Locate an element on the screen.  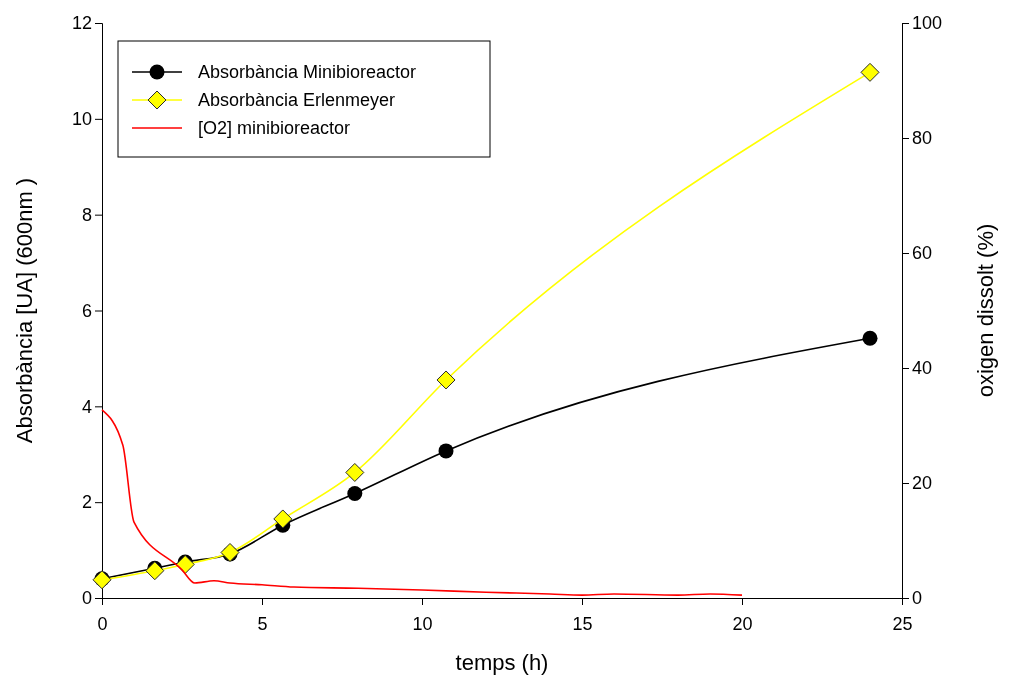
y-tick-label: 8 is located at coordinates (86, 214).